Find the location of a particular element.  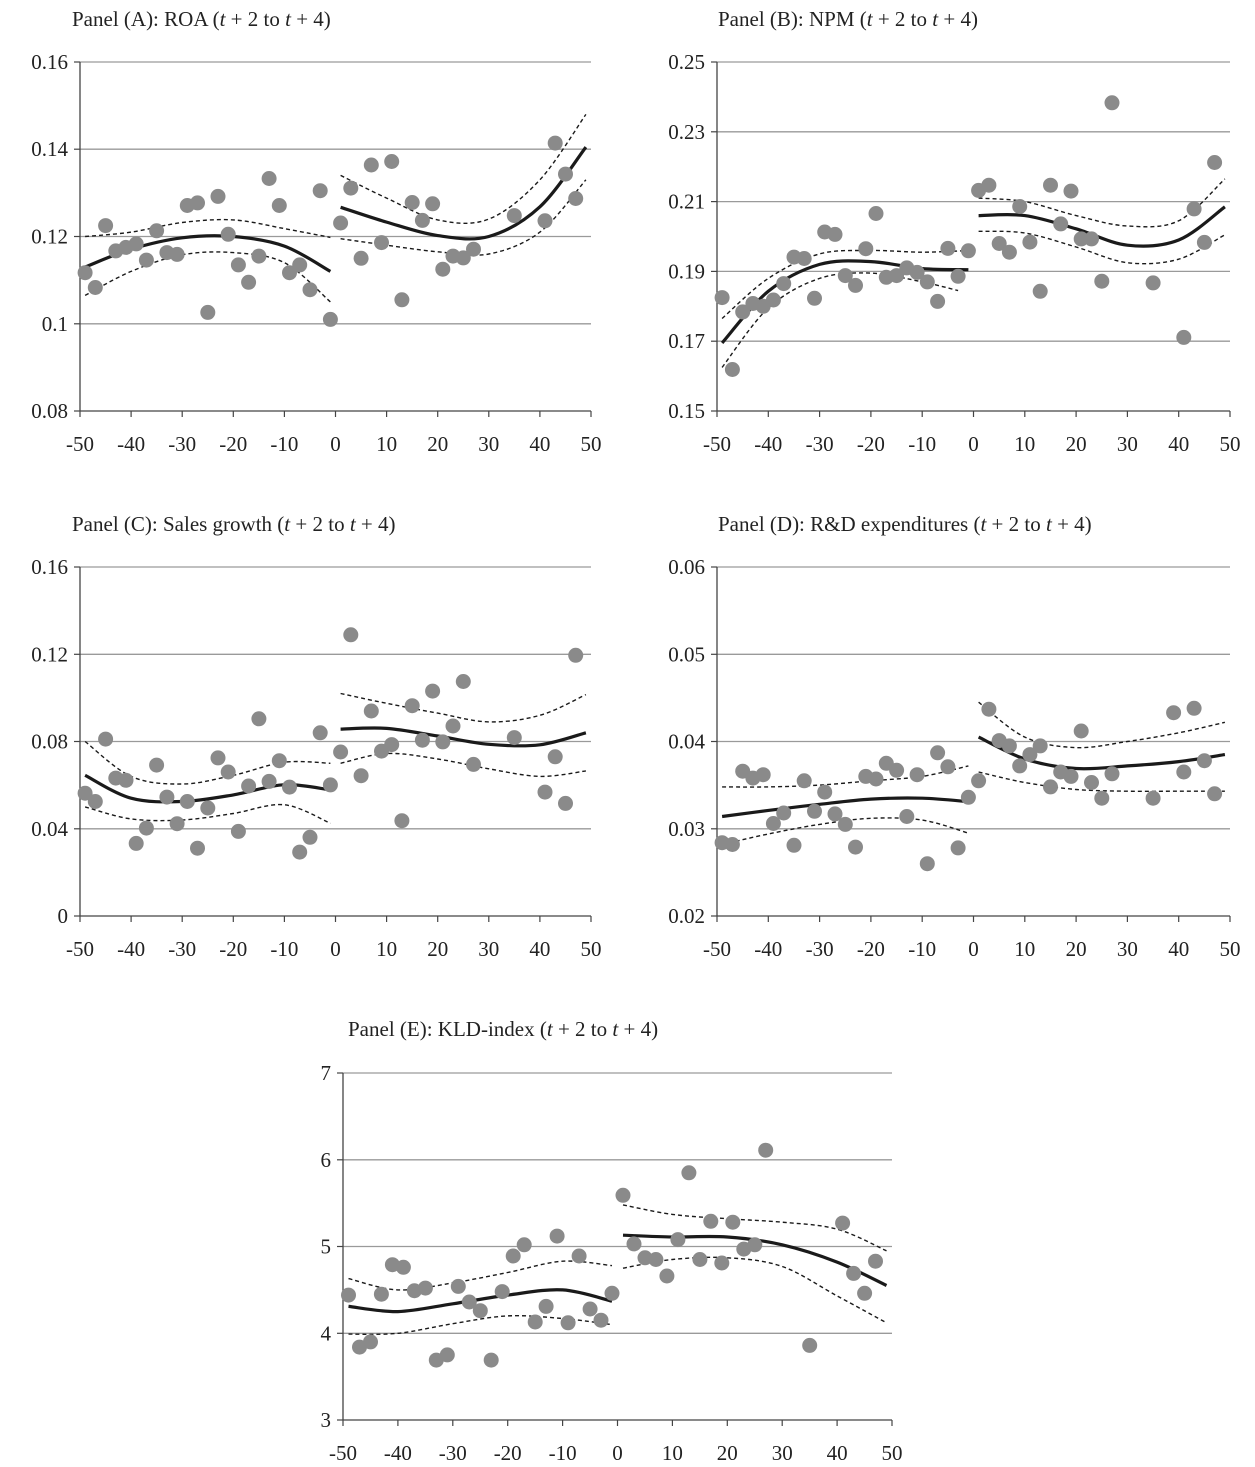

y-tick-label: 0.15 is located at coordinates (686, 411).